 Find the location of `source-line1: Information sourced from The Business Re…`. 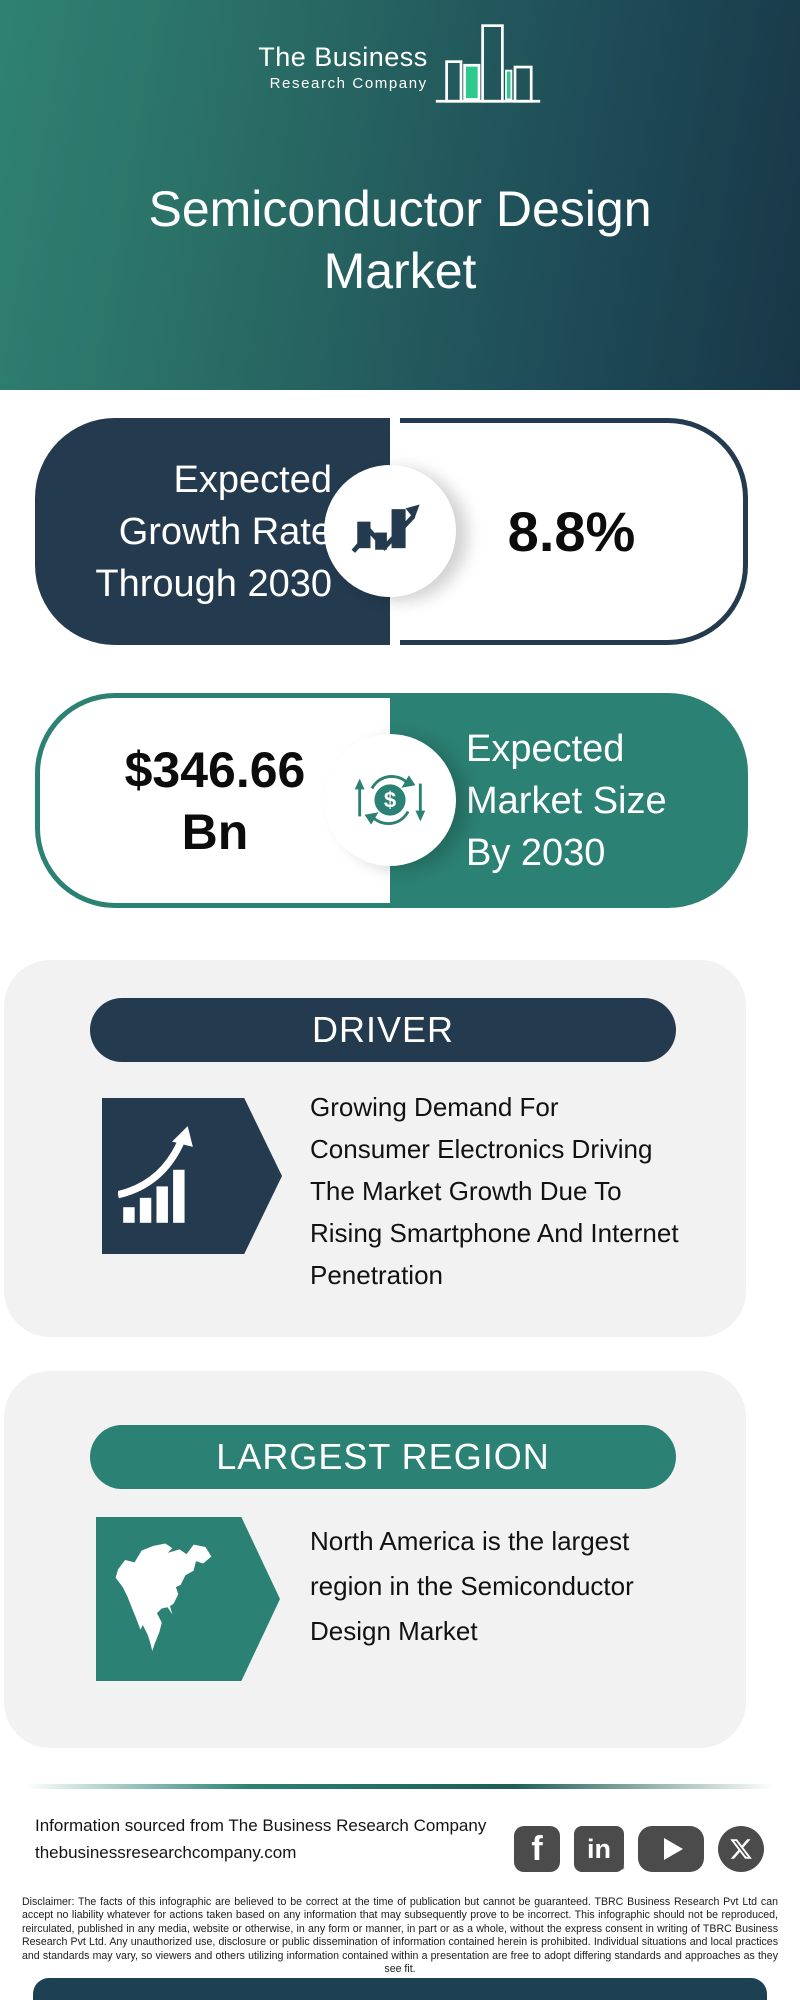

source-line1: Information sourced from The Business Re… is located at coordinates (261, 1825).